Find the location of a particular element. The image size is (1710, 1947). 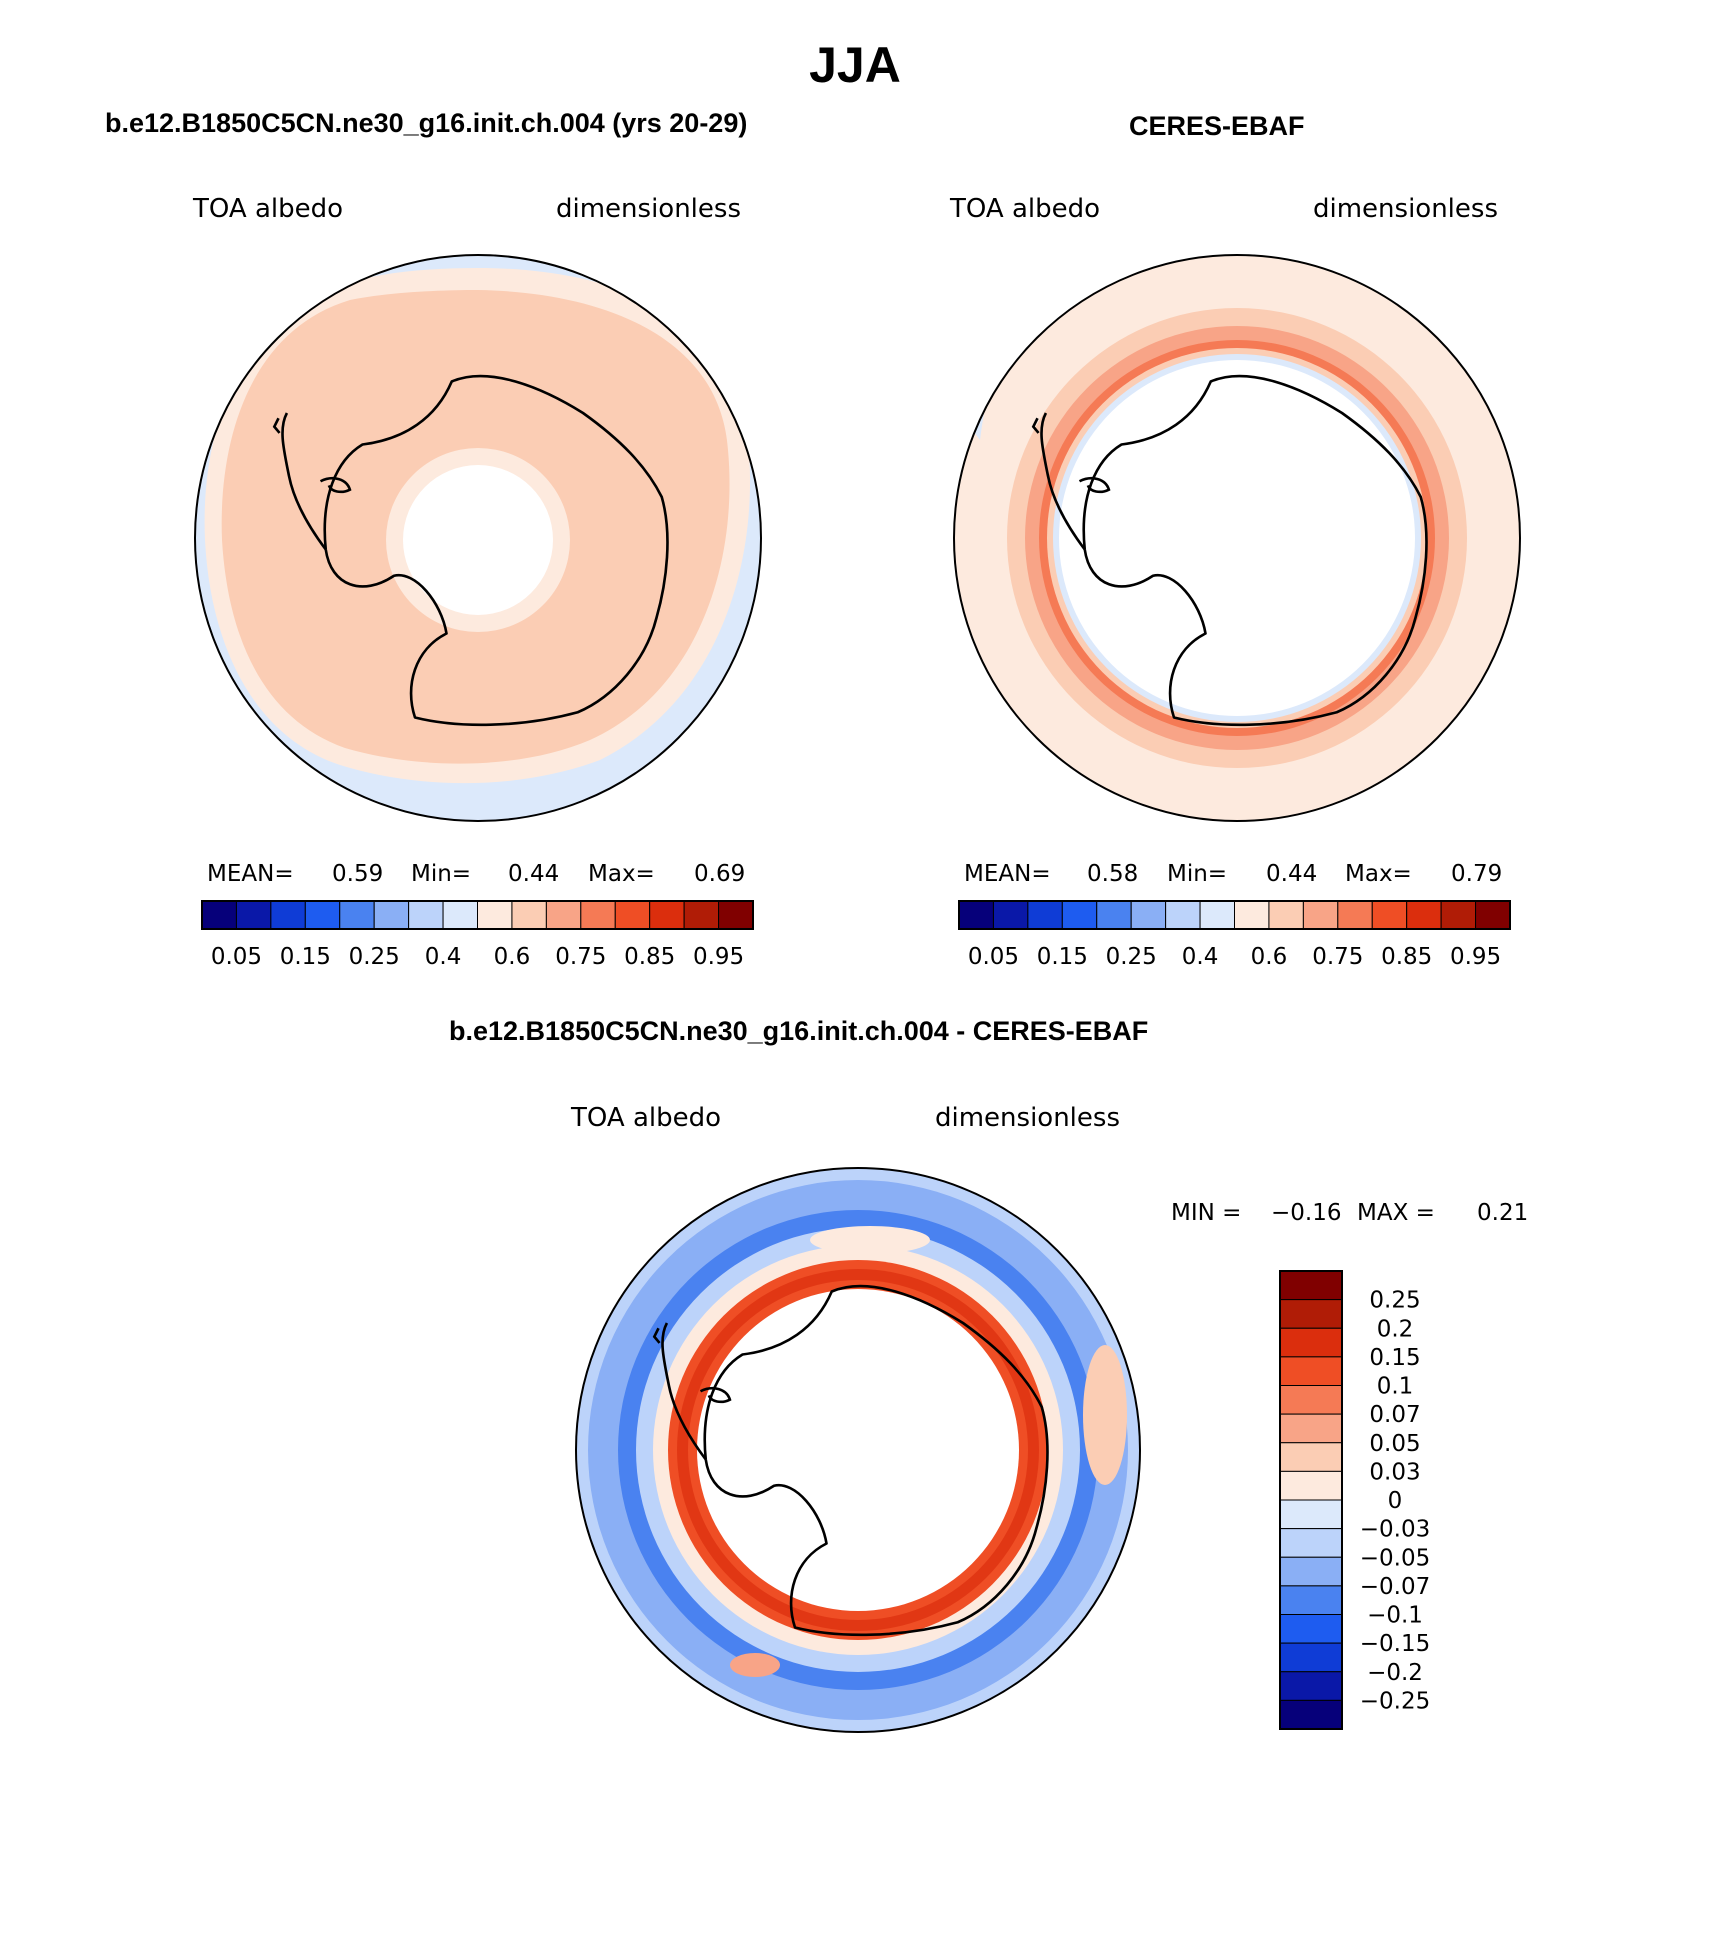

panel-2-mean-label: MEAN= is located at coordinates (1007, 874).